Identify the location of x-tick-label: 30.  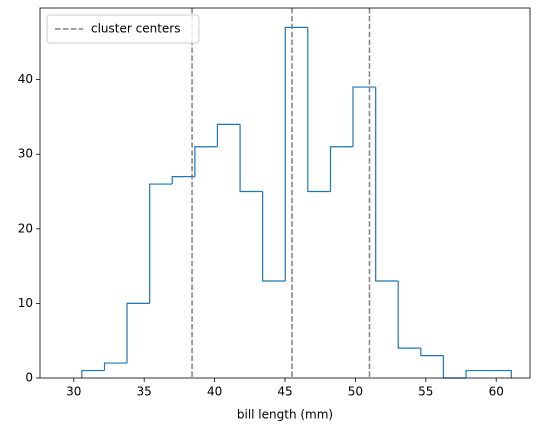
(73, 392).